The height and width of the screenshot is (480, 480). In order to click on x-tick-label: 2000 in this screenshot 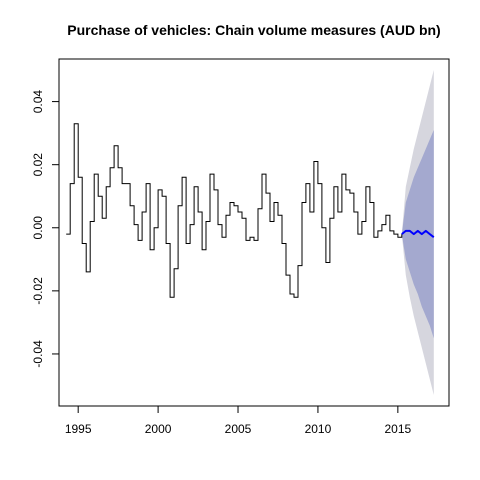, I will do `click(158, 429)`.